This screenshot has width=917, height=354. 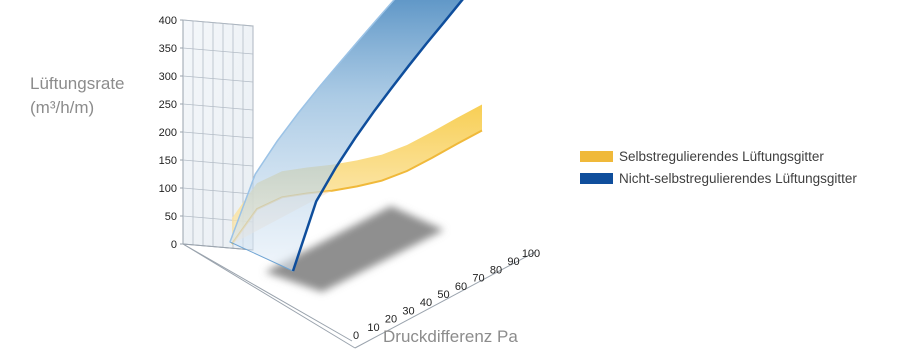 What do you see at coordinates (531, 254) in the screenshot?
I see `x-tick-label: 100` at bounding box center [531, 254].